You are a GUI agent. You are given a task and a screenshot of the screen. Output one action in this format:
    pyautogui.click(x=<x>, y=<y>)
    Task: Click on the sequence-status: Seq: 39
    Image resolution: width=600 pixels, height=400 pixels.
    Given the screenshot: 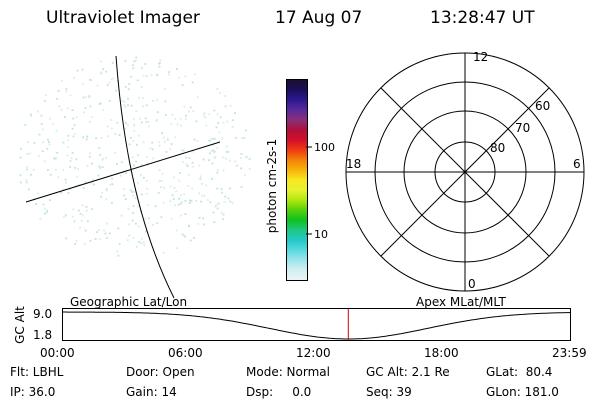 What is the action you would take?
    pyautogui.click(x=389, y=392)
    